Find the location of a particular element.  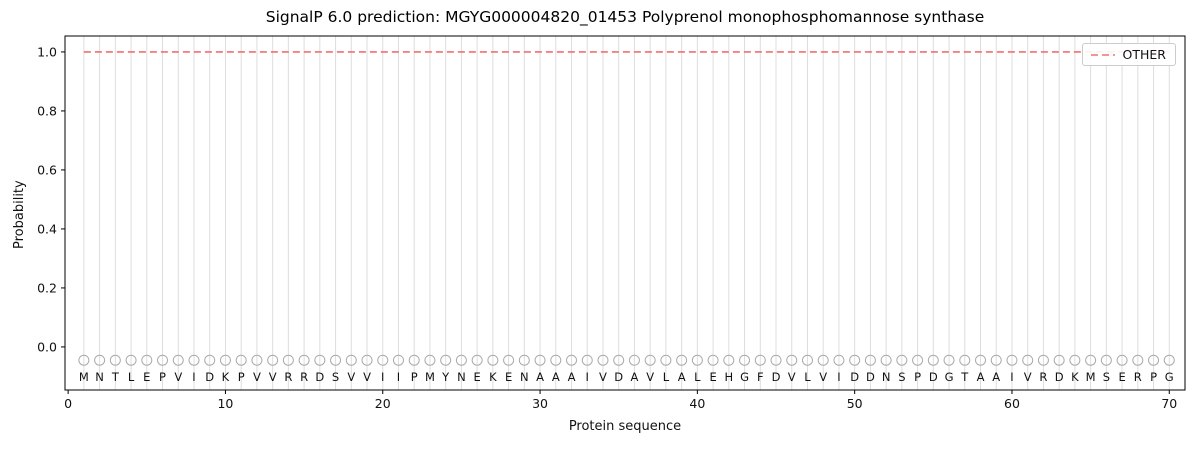

svg-text: 0.8 is located at coordinates (47, 110).